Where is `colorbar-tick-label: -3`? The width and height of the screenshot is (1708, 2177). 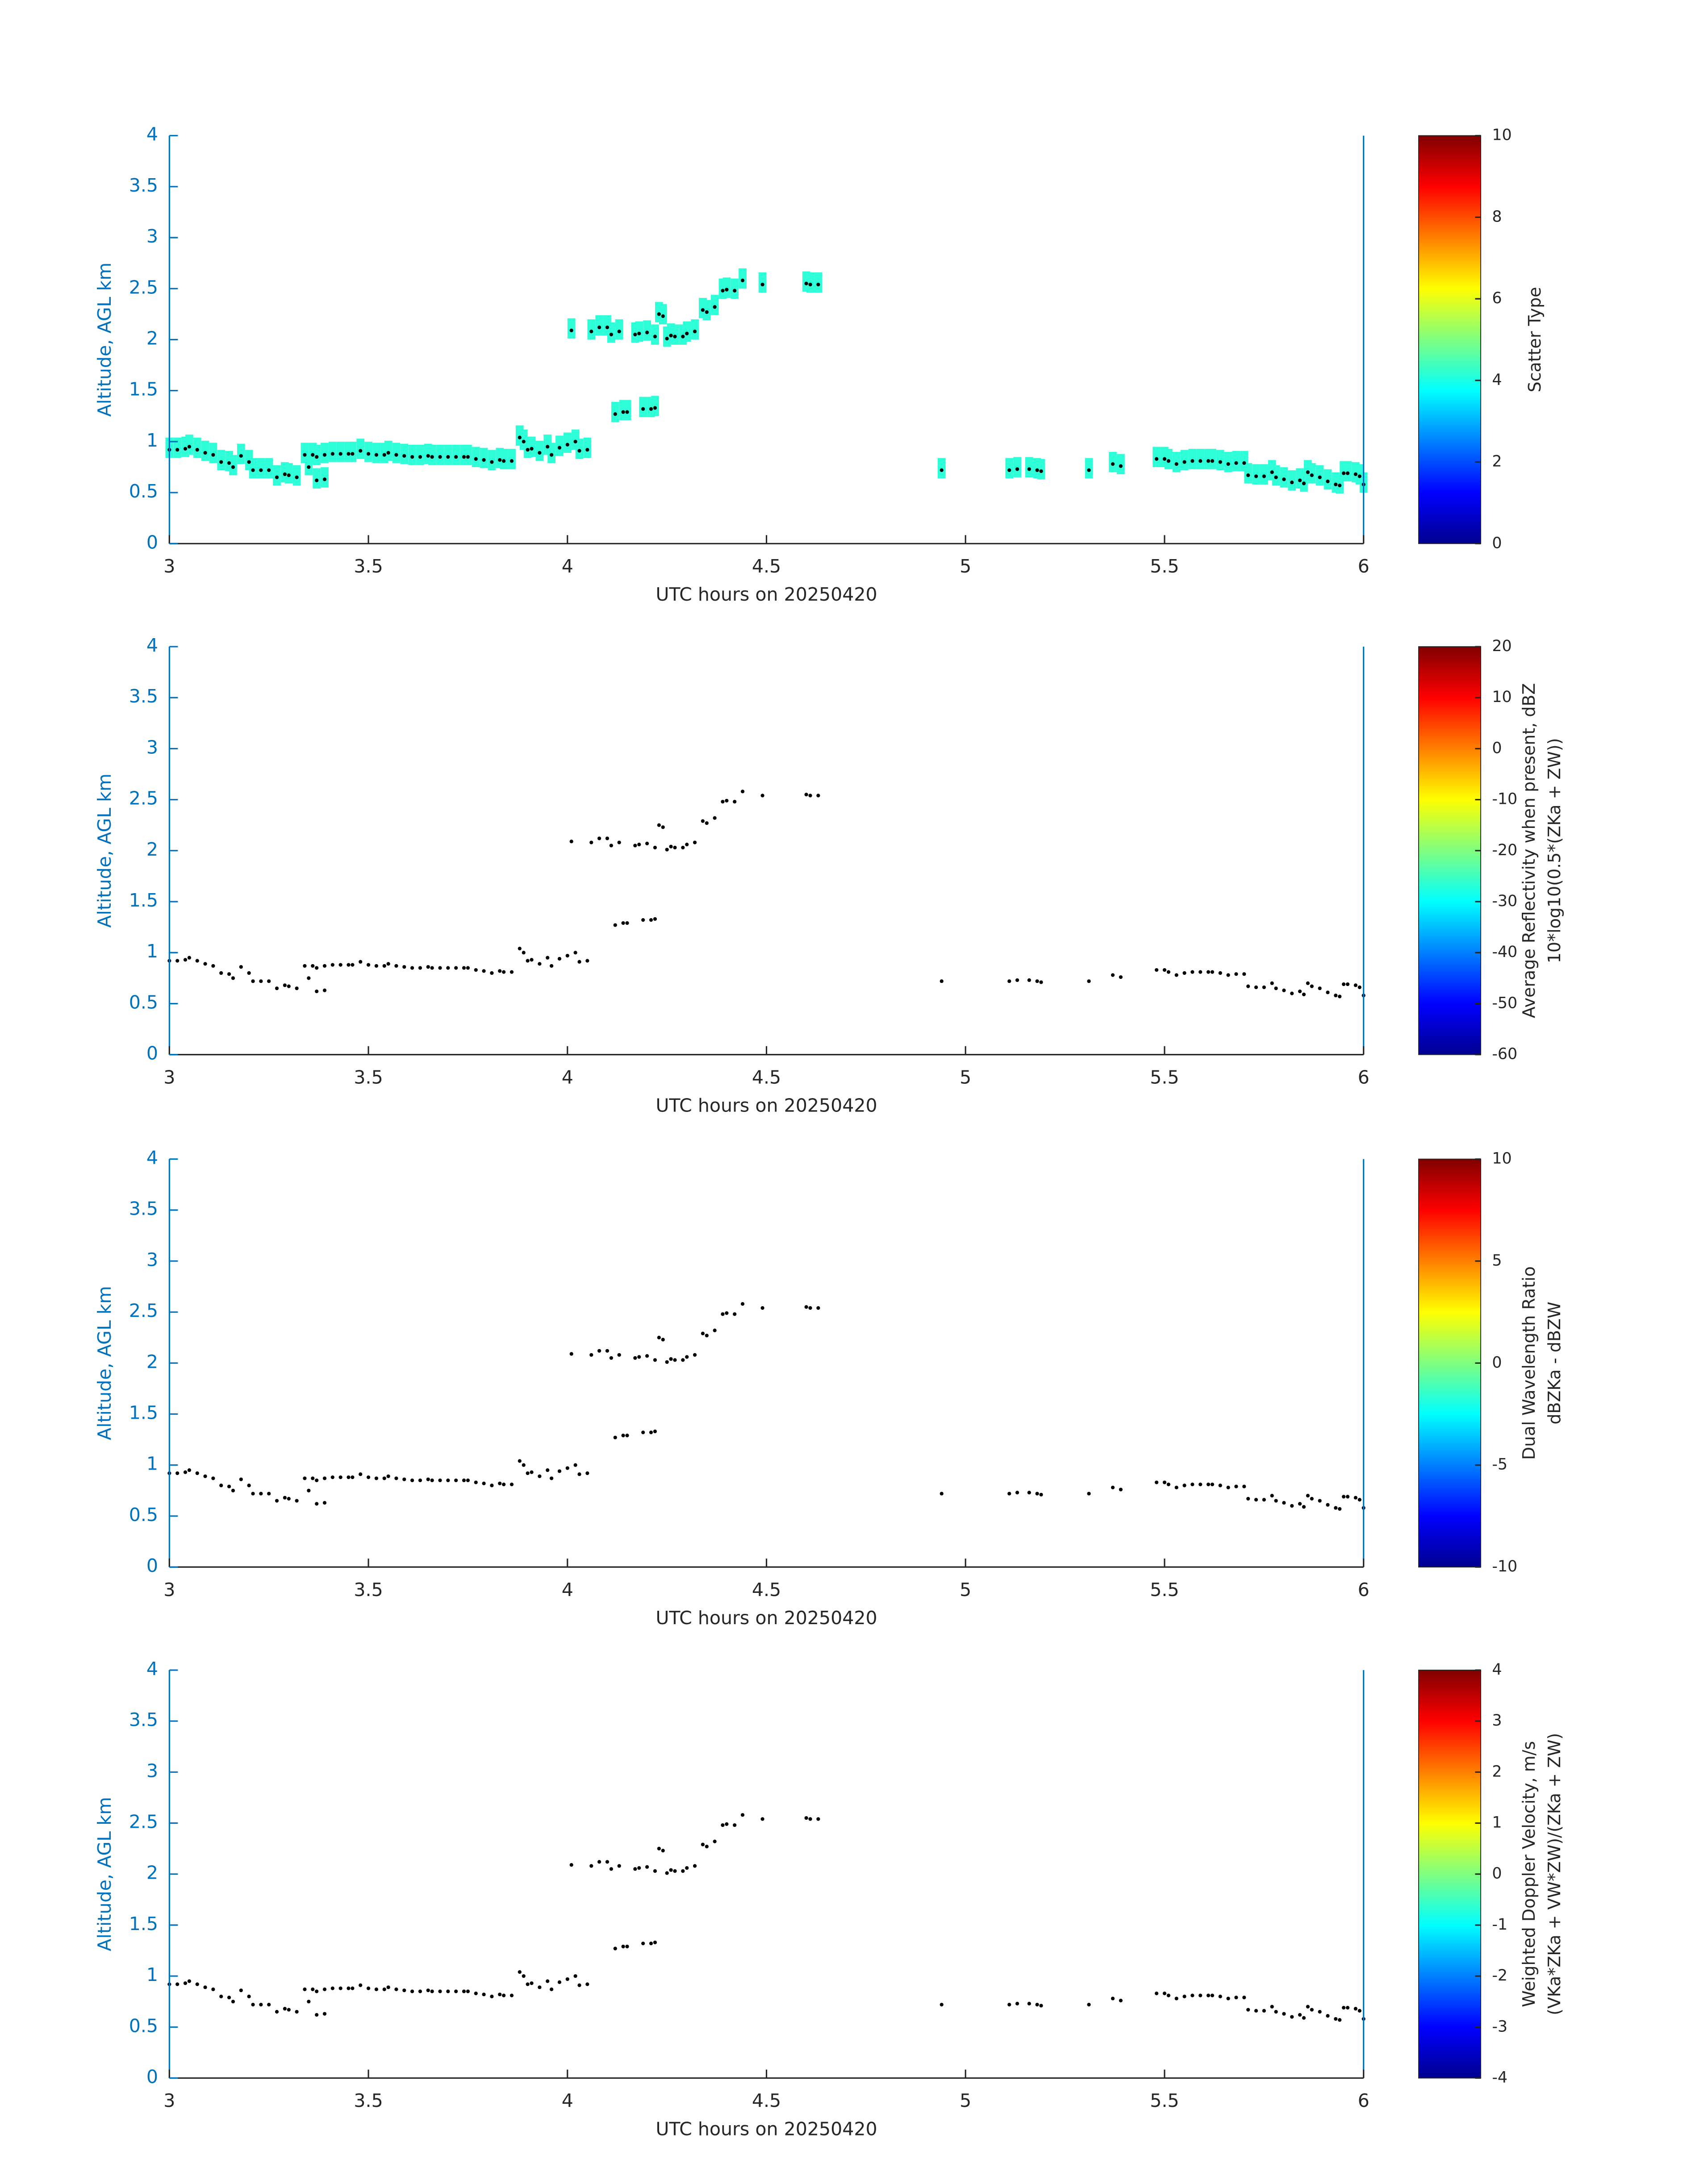 colorbar-tick-label: -3 is located at coordinates (1500, 2026).